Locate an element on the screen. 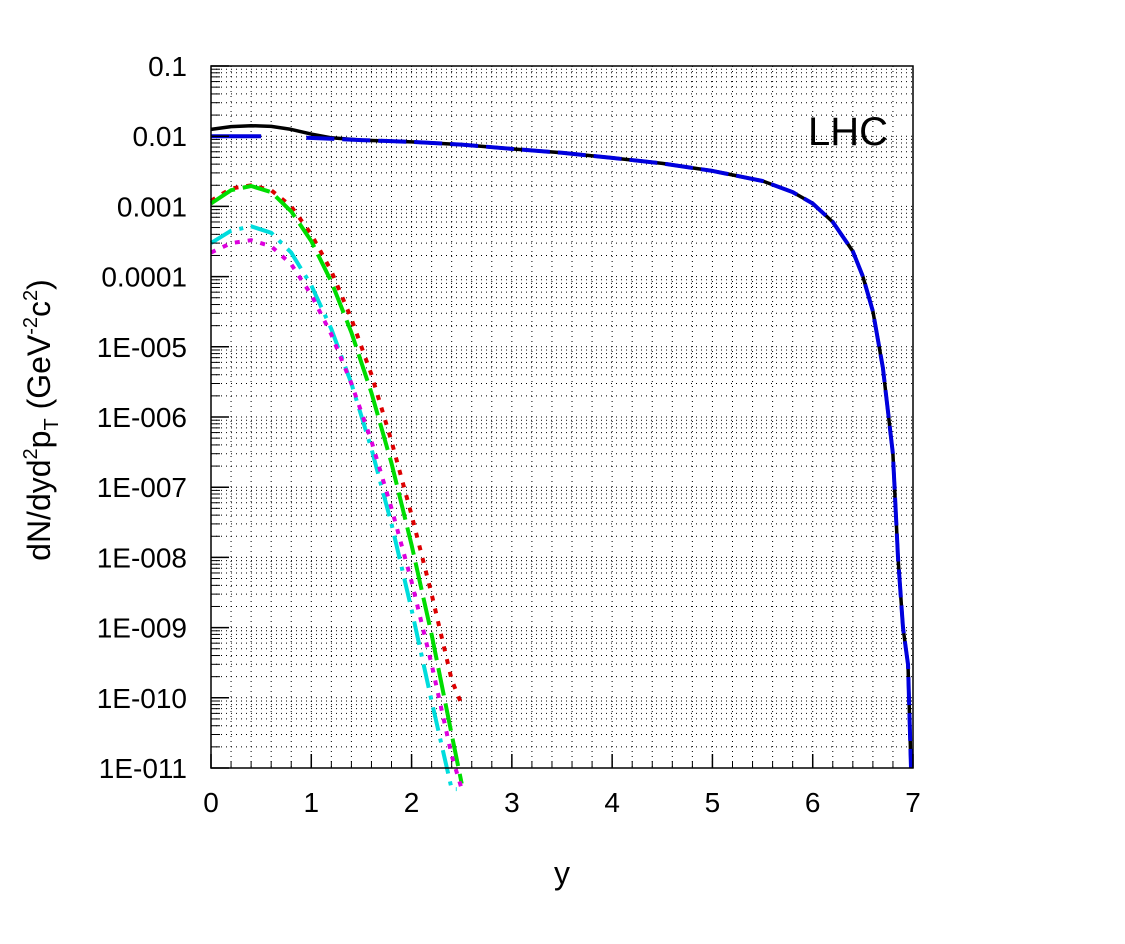 Image resolution: width=1125 pixels, height=944 pixels. y-axis-title-p: p is located at coordinates (39, 440).